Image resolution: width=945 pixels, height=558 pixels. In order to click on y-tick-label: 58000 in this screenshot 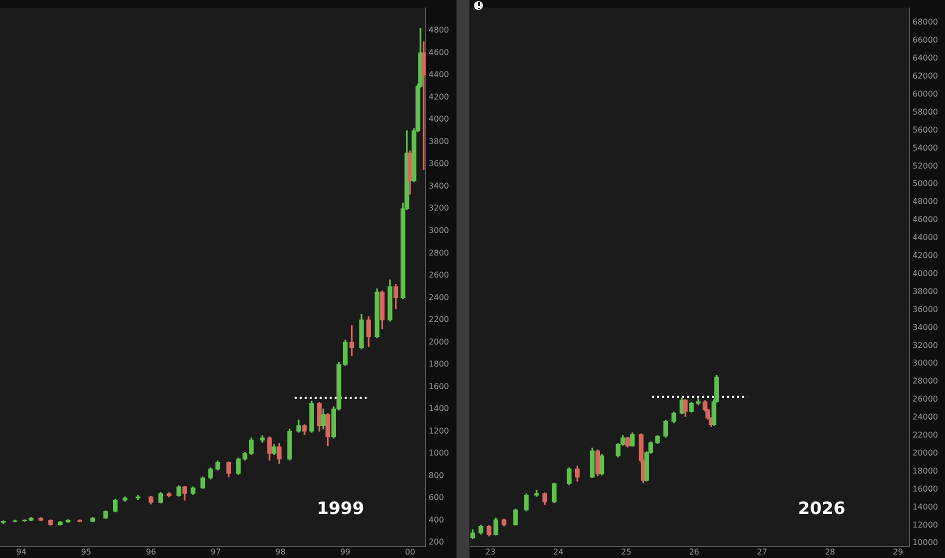, I will do `click(925, 111)`.